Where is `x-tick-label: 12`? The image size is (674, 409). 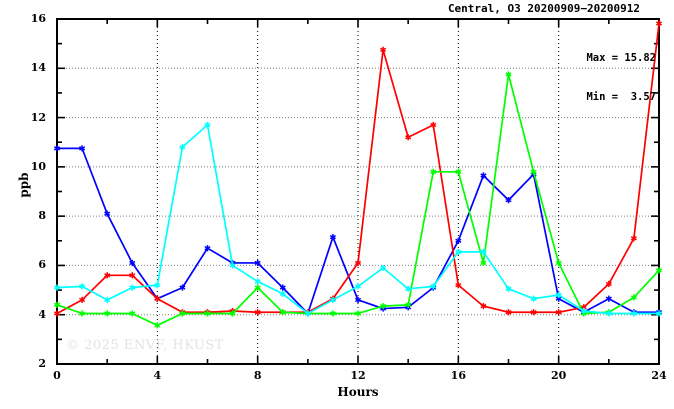 x-tick-label: 12 is located at coordinates (358, 375).